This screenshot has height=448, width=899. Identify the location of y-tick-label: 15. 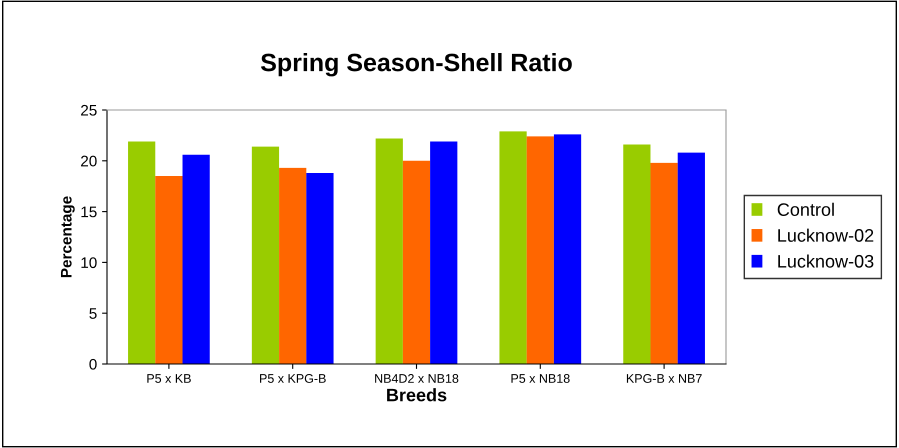
(89, 212).